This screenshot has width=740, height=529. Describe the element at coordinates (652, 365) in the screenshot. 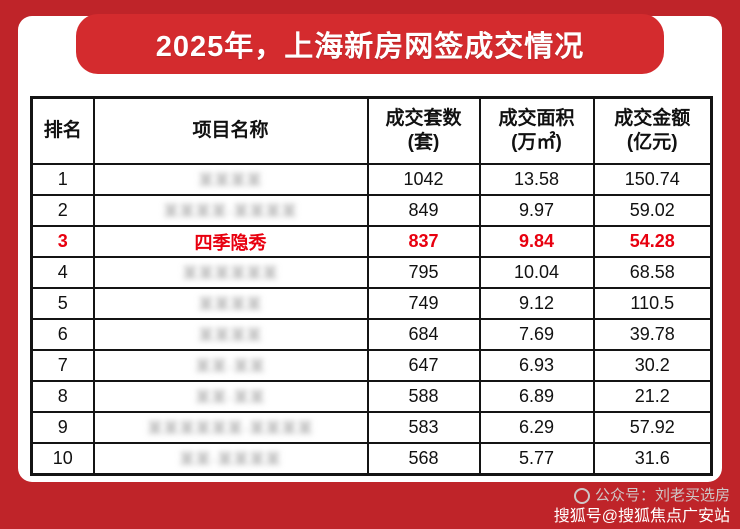

I see `amount-cell: 30.2` at that location.